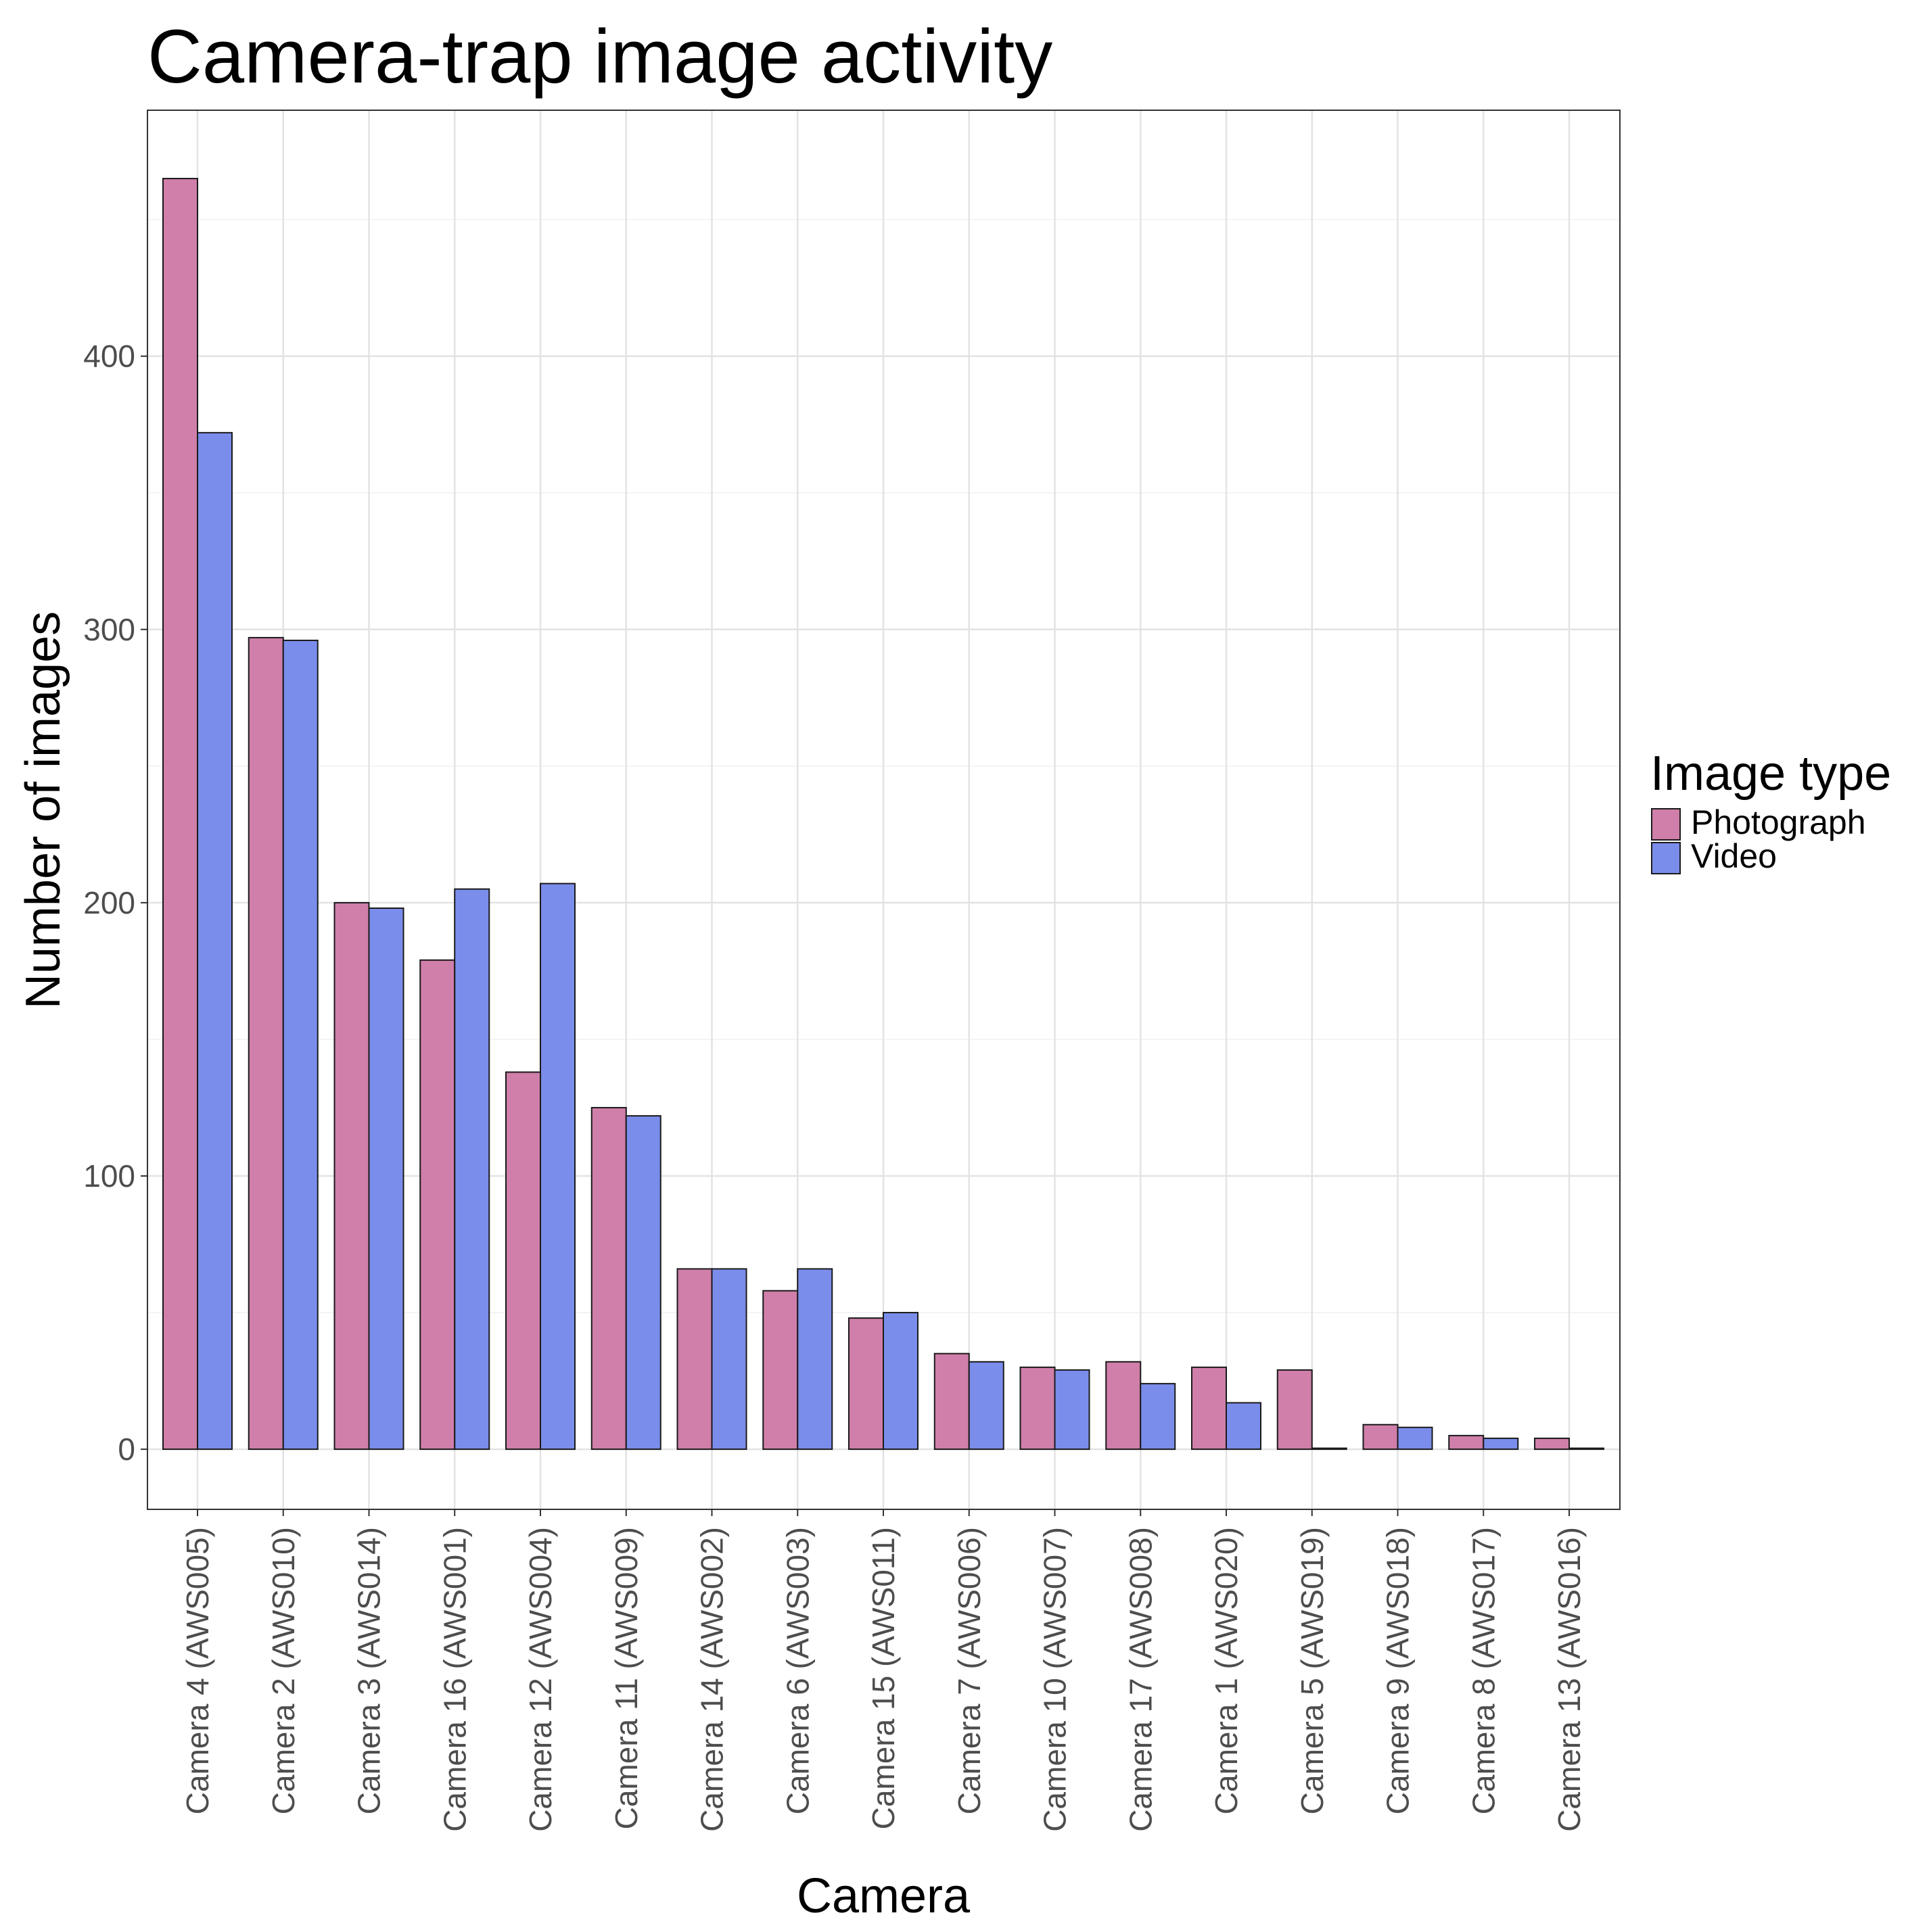 The height and width of the screenshot is (1932, 1929). What do you see at coordinates (109, 356) in the screenshot?
I see `y-tick-label: 400` at bounding box center [109, 356].